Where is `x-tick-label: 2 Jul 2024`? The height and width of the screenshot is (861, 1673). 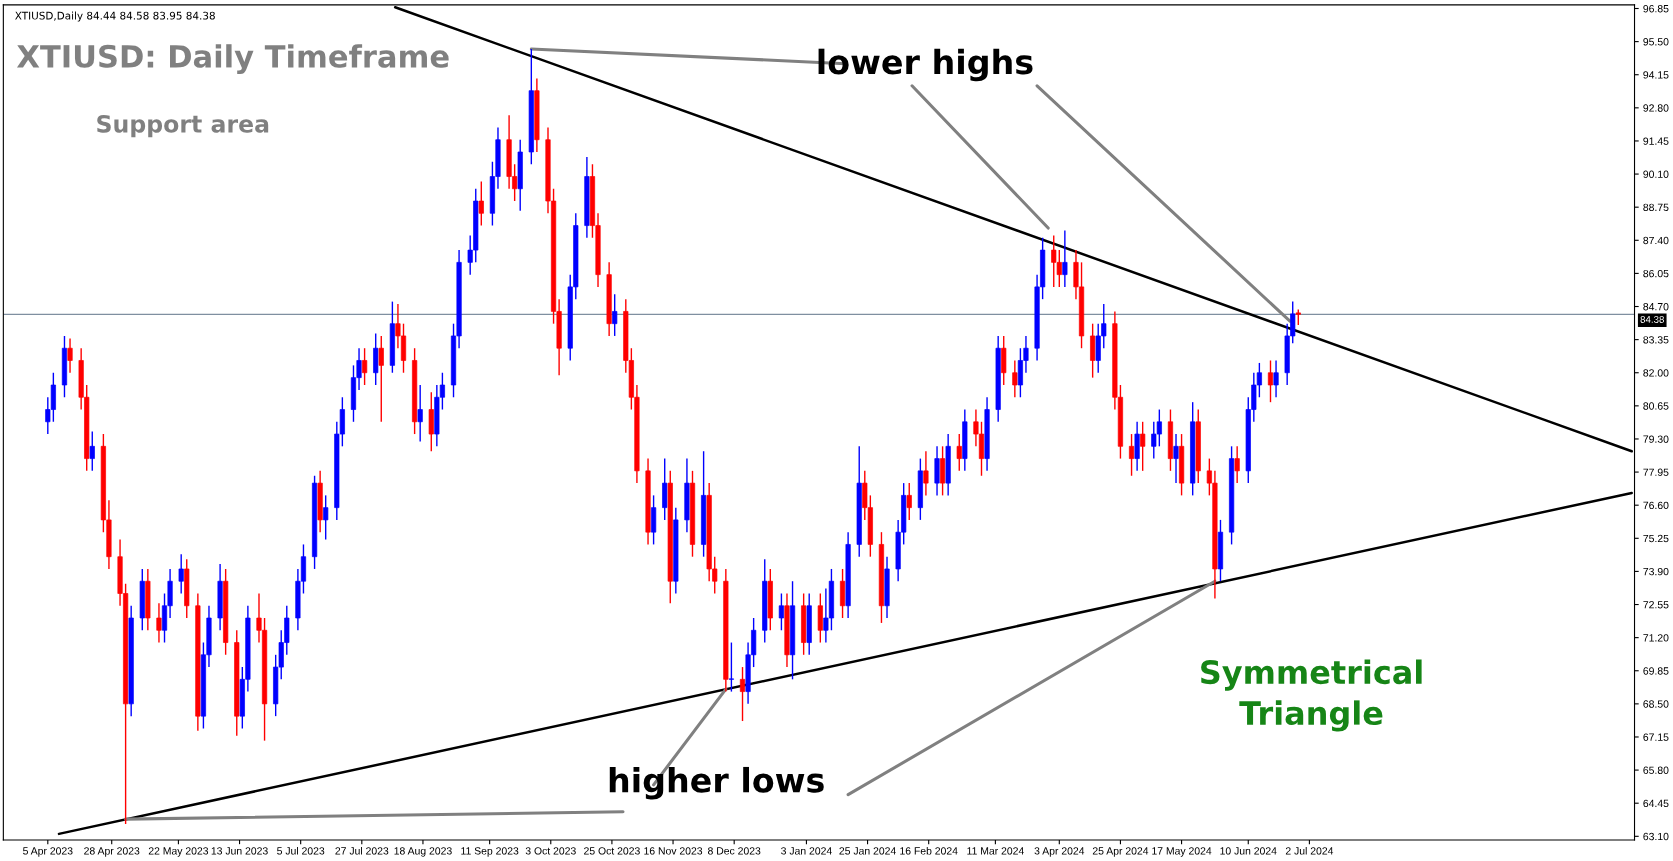 x-tick-label: 2 Jul 2024 is located at coordinates (1309, 850).